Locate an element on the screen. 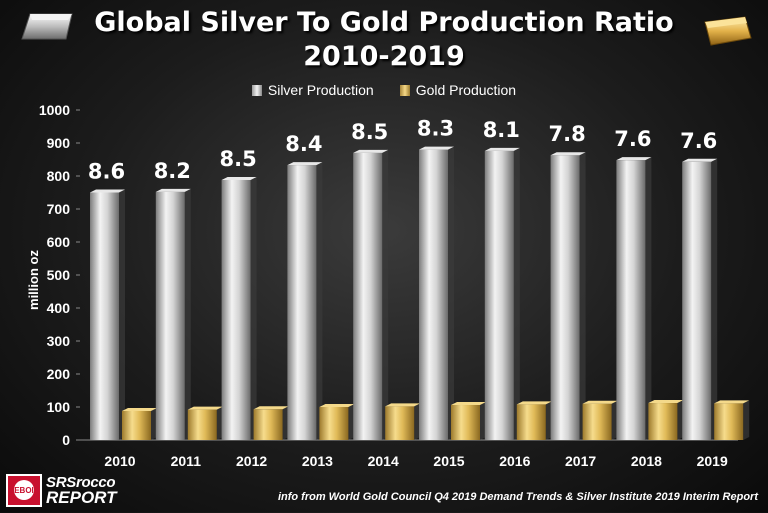 This screenshot has height=513, width=768. gold-bar-2019-side is located at coordinates (746, 420).